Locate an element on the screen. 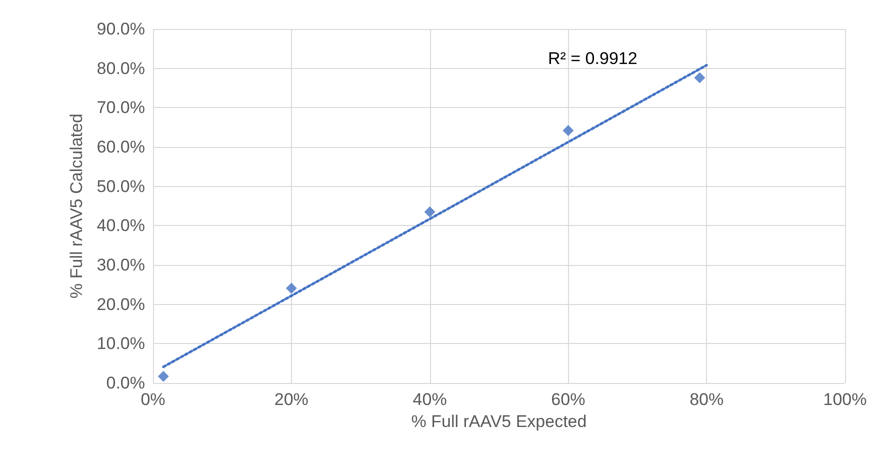  y-tick-label: 60.0% is located at coordinates (120, 147).